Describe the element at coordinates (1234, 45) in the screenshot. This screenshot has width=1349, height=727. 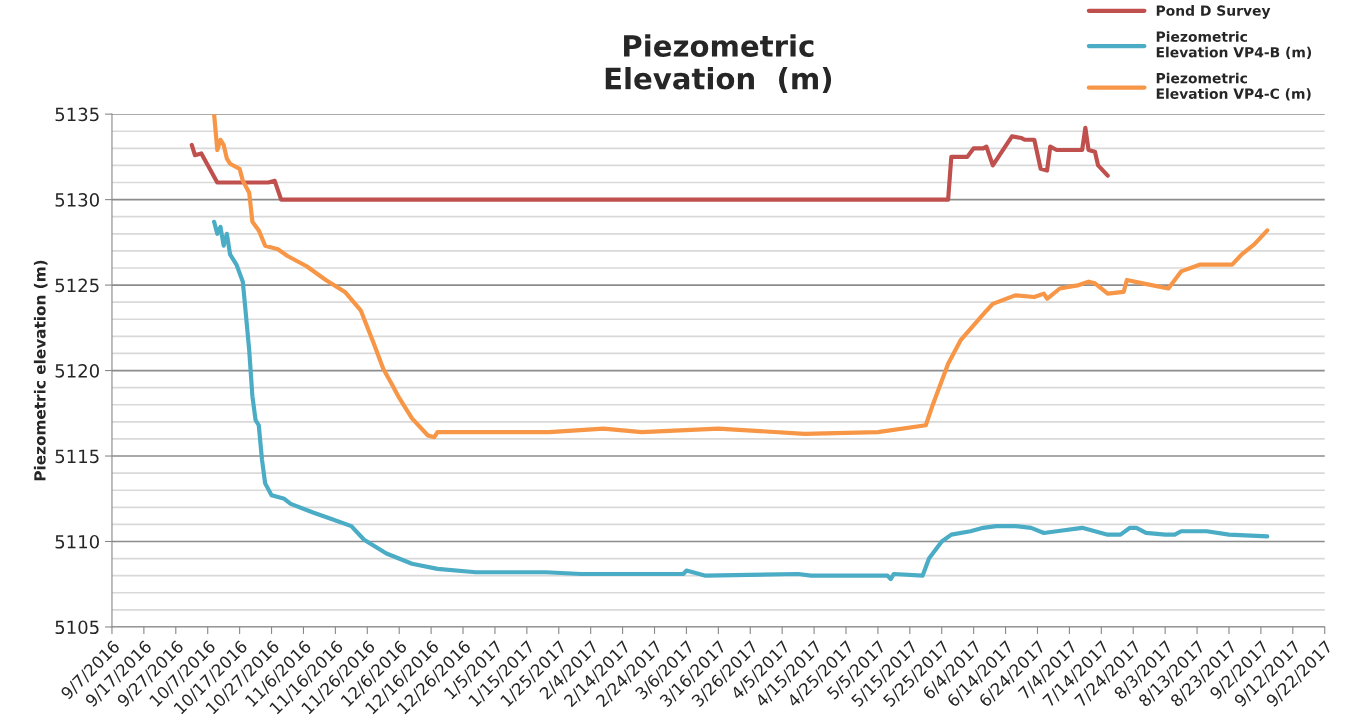
I see `legend-label: Piezometric Elevation VP4-B (m)` at that location.